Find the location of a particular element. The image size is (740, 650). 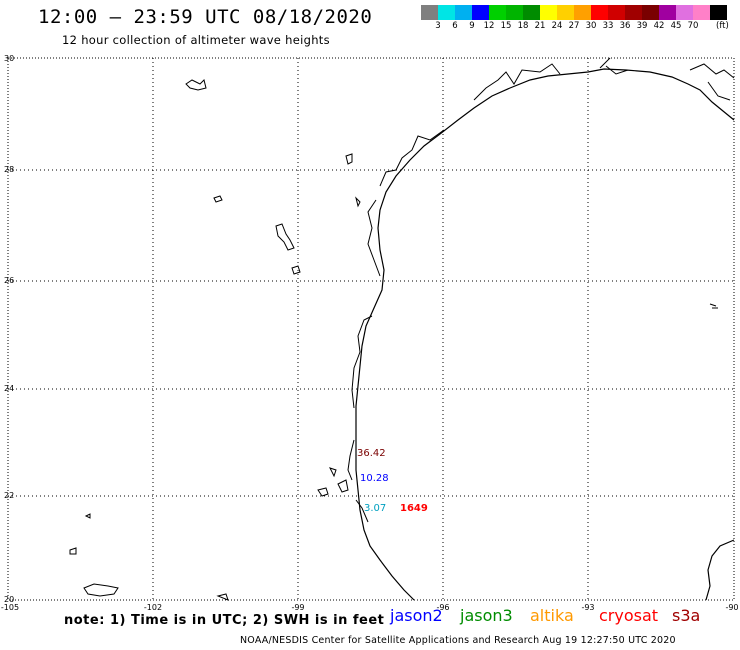

color-scale-labels: 3 6 9 12 15 18 21 24 27 30 33 36 39 42 45 70 is located at coordinates (574, 27).